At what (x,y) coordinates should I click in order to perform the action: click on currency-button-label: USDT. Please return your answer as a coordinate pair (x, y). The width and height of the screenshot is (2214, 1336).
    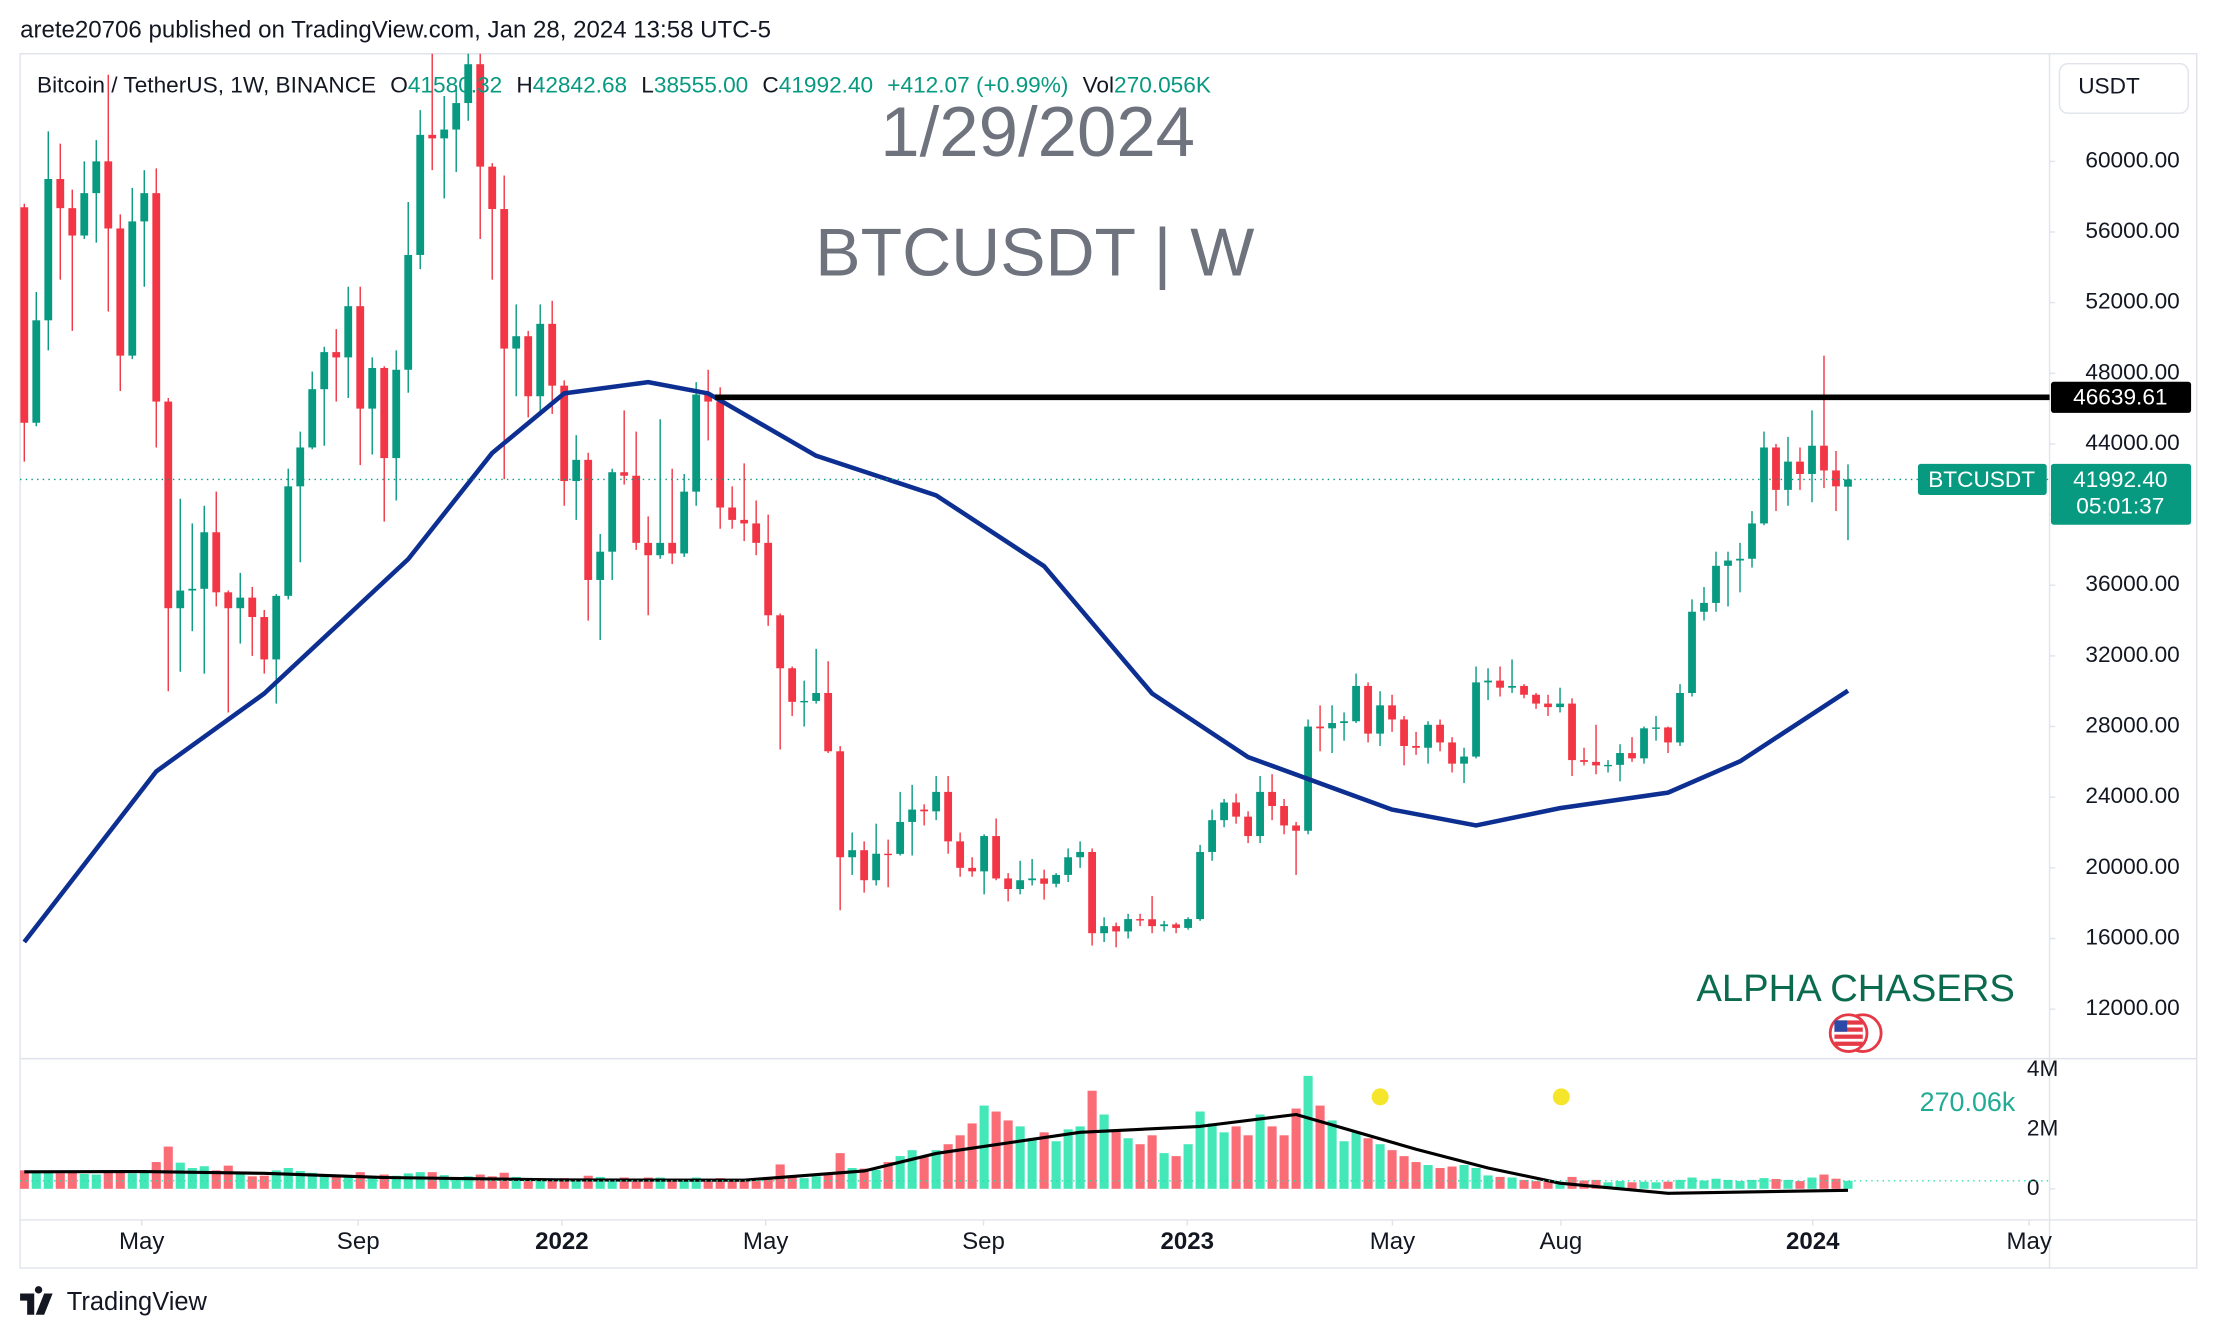
    Looking at the image, I should click on (2109, 86).